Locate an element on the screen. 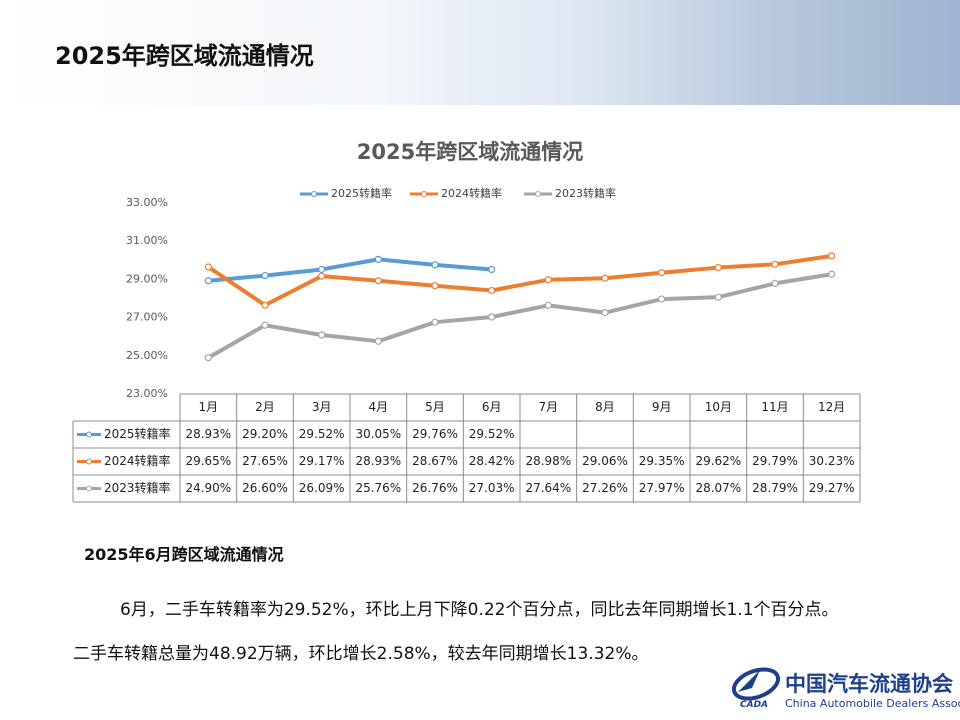  x-tick-label: 7月 is located at coordinates (549, 407).